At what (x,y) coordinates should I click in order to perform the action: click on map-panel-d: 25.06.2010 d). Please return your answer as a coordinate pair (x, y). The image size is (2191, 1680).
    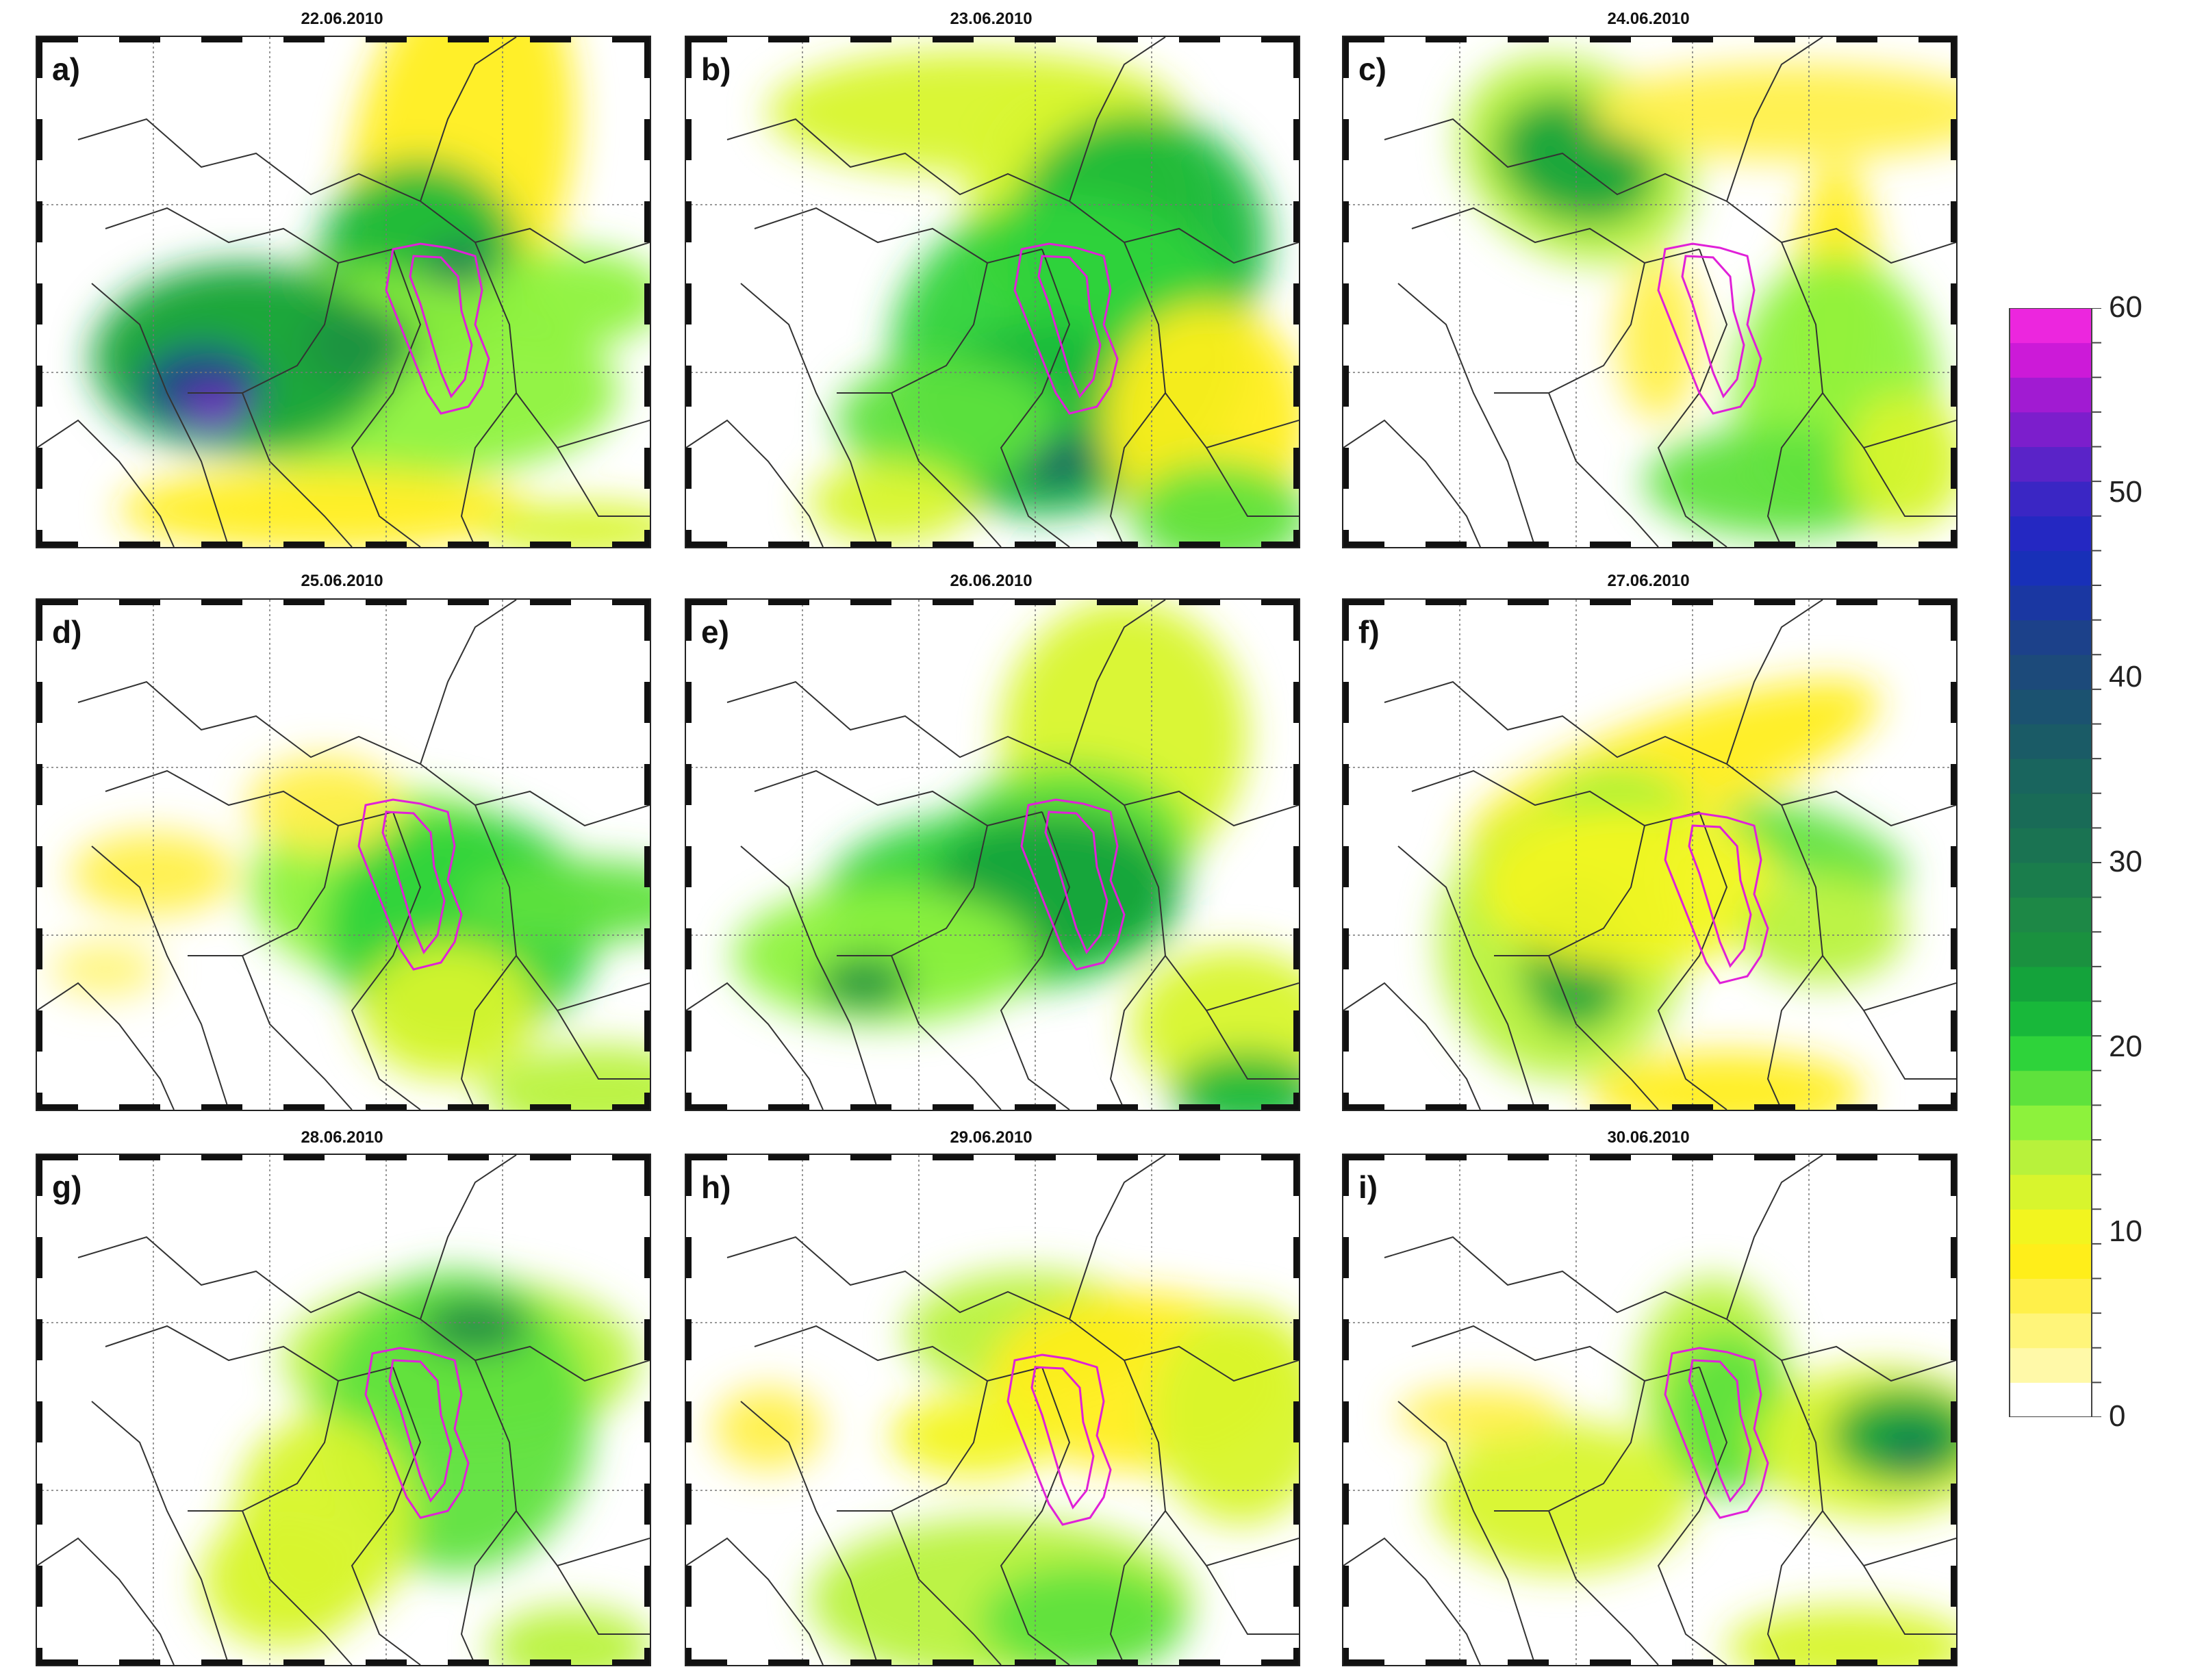
    Looking at the image, I should click on (343, 841).